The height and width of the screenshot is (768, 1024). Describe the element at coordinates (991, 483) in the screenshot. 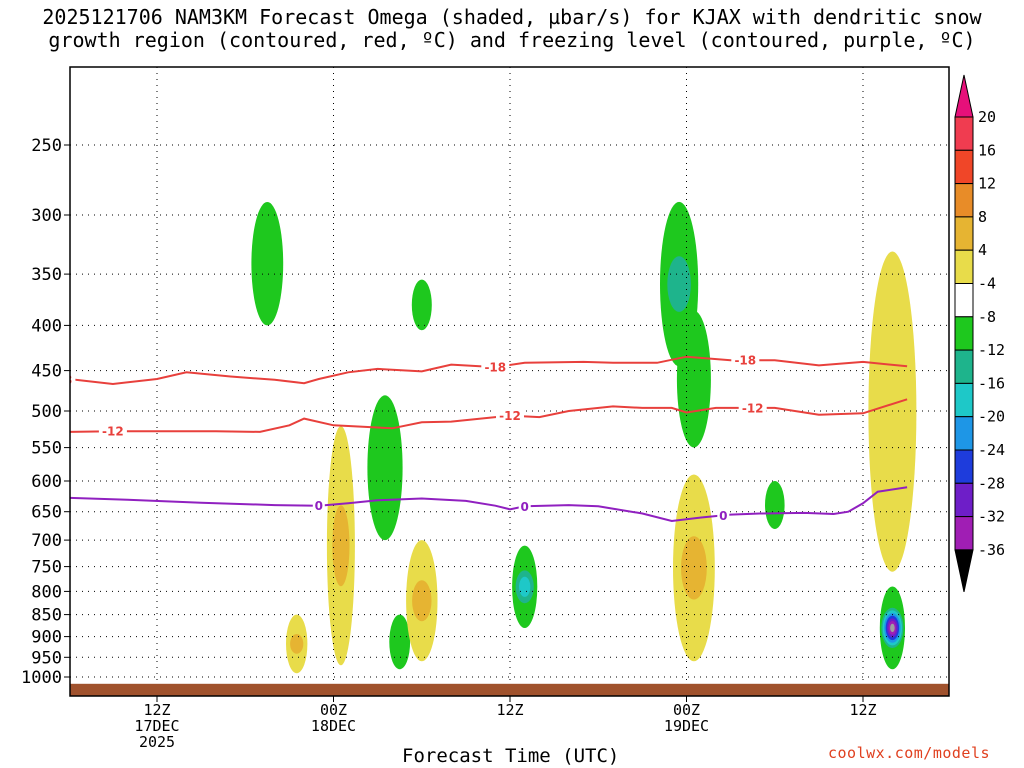

I see `colorbar-tick-label: -28` at that location.